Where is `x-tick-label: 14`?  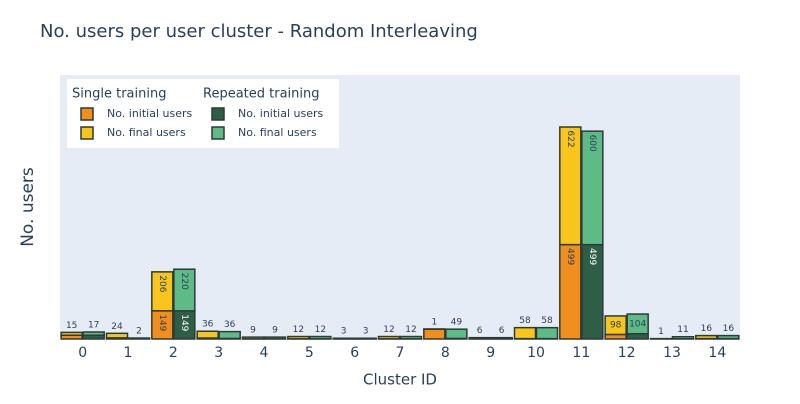
x-tick-label: 14 is located at coordinates (717, 353).